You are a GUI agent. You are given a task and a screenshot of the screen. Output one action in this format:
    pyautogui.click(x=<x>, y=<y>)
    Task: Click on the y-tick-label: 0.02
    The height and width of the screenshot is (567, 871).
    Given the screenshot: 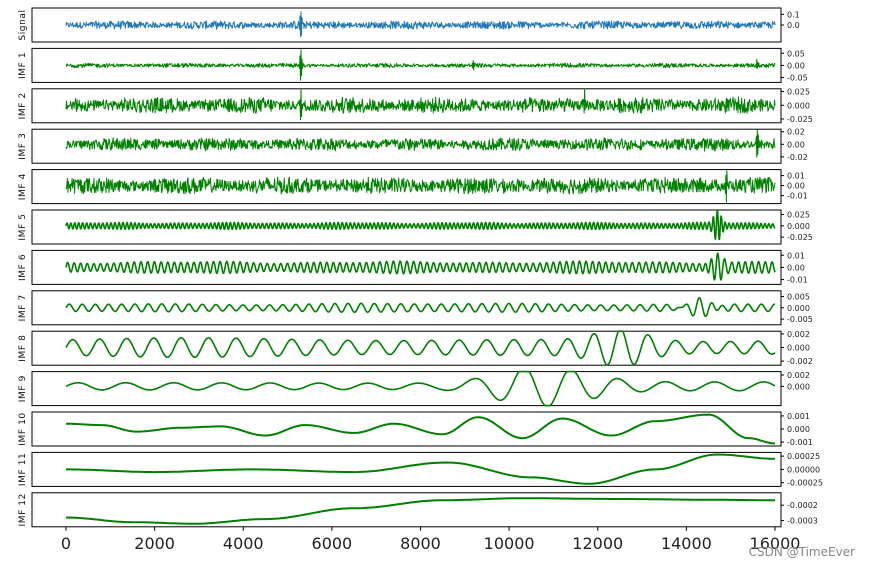 What is the action you would take?
    pyautogui.click(x=796, y=132)
    